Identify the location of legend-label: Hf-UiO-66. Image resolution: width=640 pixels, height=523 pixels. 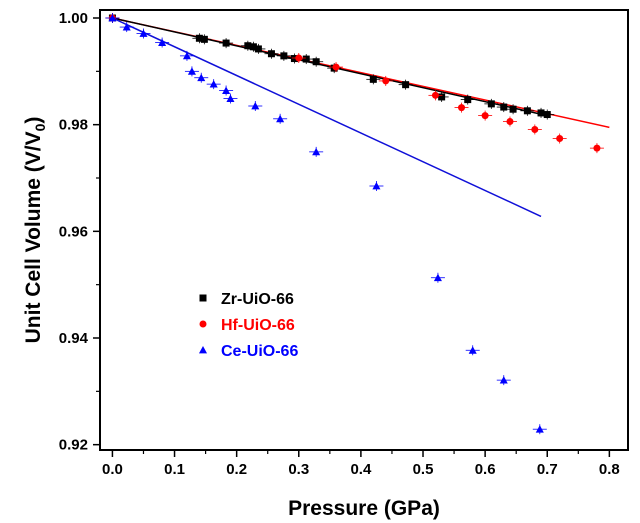
(258, 325).